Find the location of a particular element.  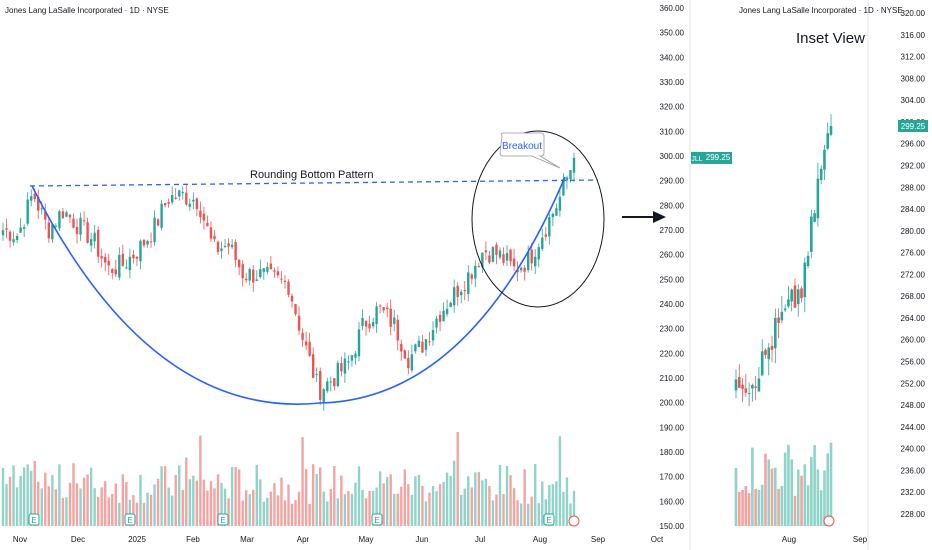

symbol-tag: JLL is located at coordinates (696, 159).